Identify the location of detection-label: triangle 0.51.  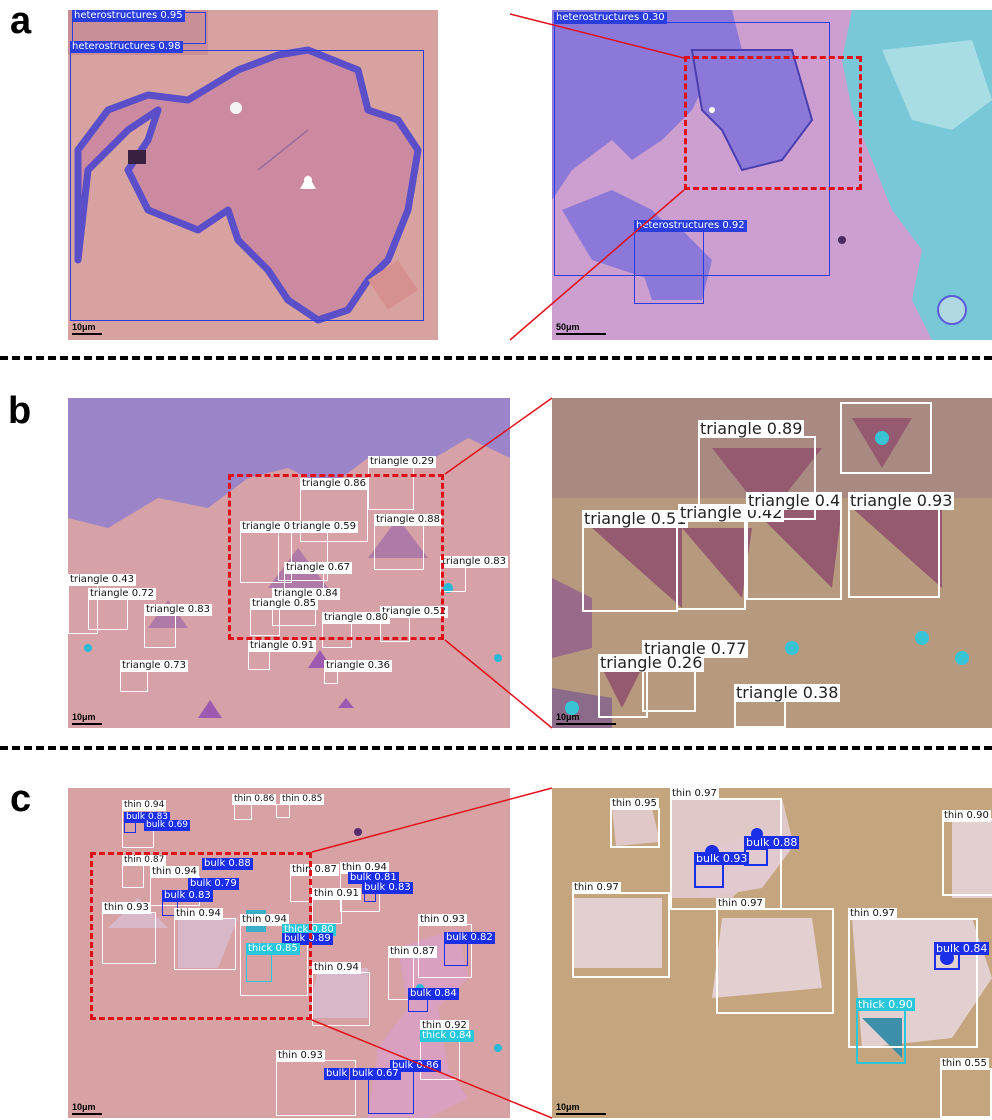
(635, 518).